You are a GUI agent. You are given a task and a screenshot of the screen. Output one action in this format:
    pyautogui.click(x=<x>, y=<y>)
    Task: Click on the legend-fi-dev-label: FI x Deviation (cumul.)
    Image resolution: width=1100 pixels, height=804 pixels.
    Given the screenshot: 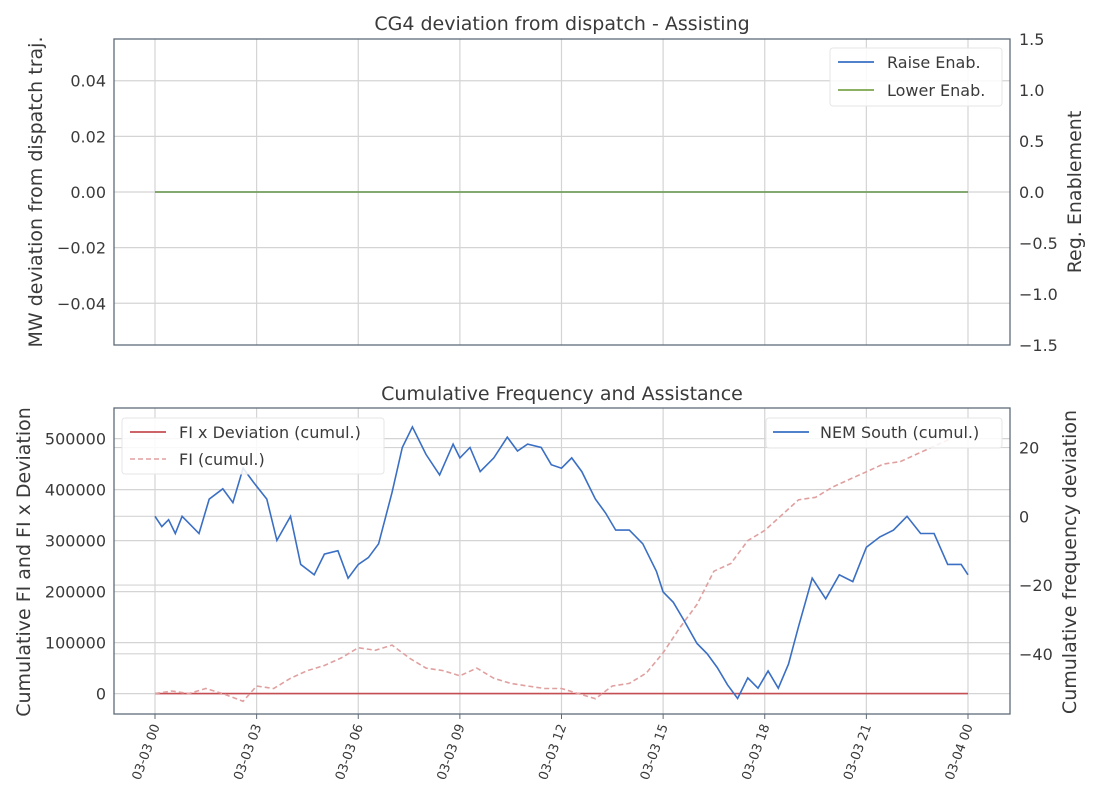 What is the action you would take?
    pyautogui.click(x=270, y=432)
    